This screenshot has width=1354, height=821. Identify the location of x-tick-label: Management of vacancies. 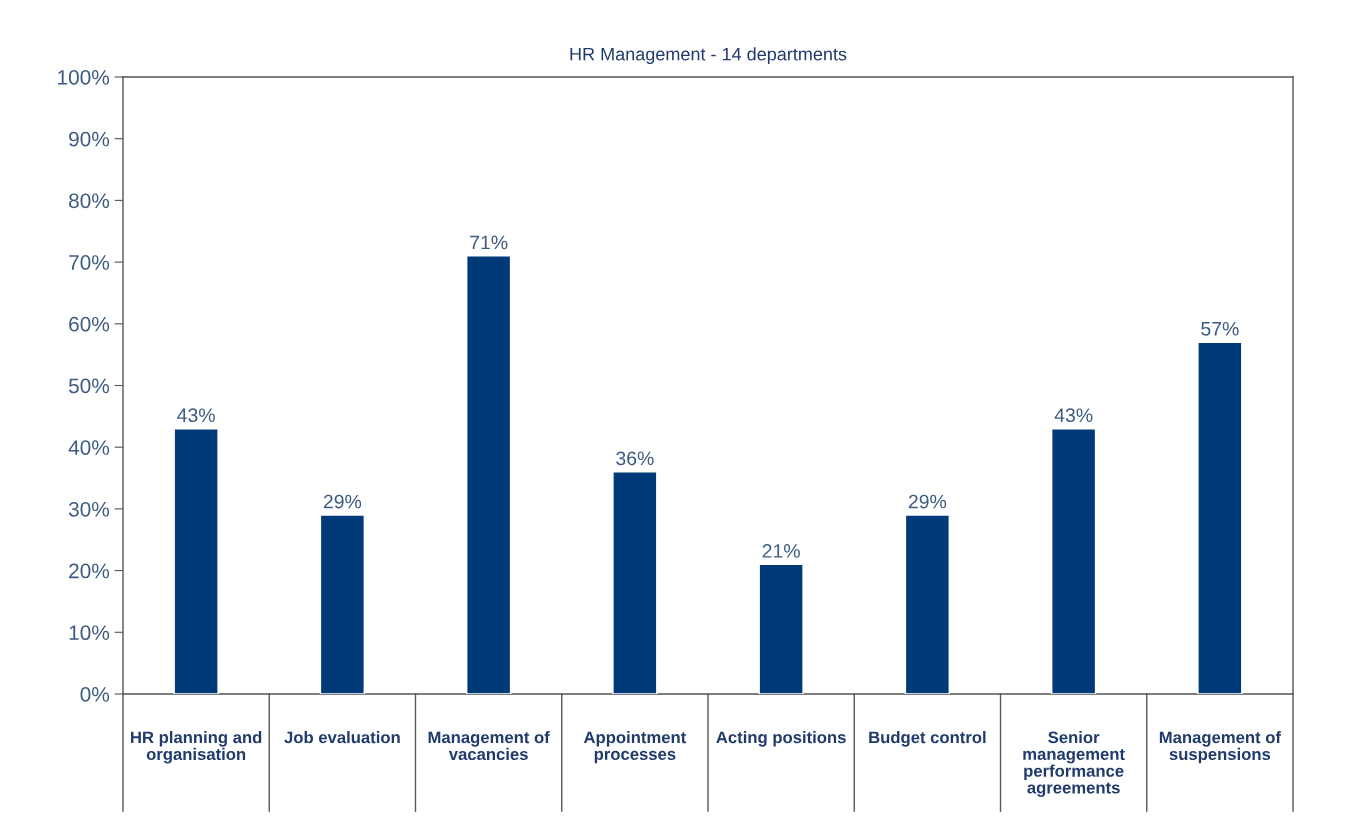
(489, 746).